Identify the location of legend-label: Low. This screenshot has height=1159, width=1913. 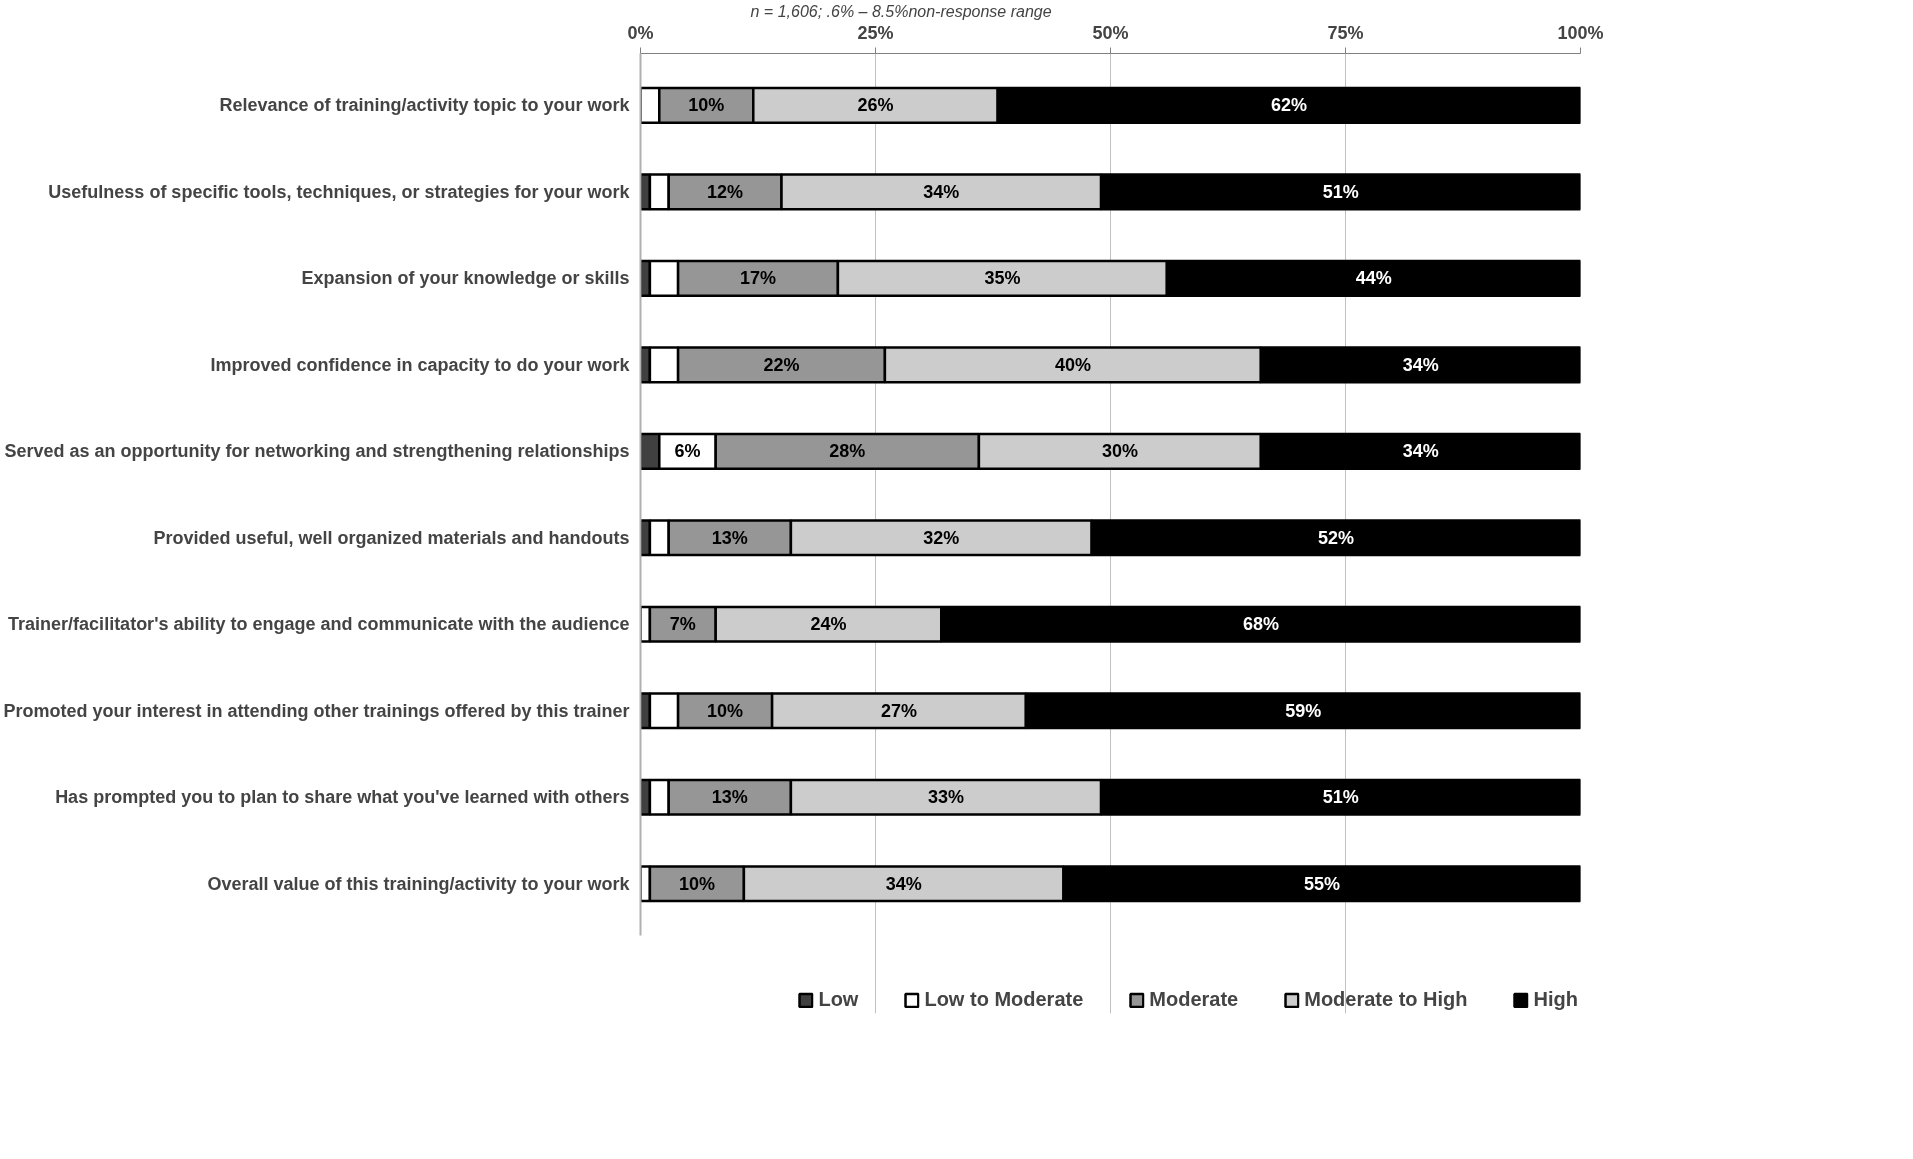
(838, 999).